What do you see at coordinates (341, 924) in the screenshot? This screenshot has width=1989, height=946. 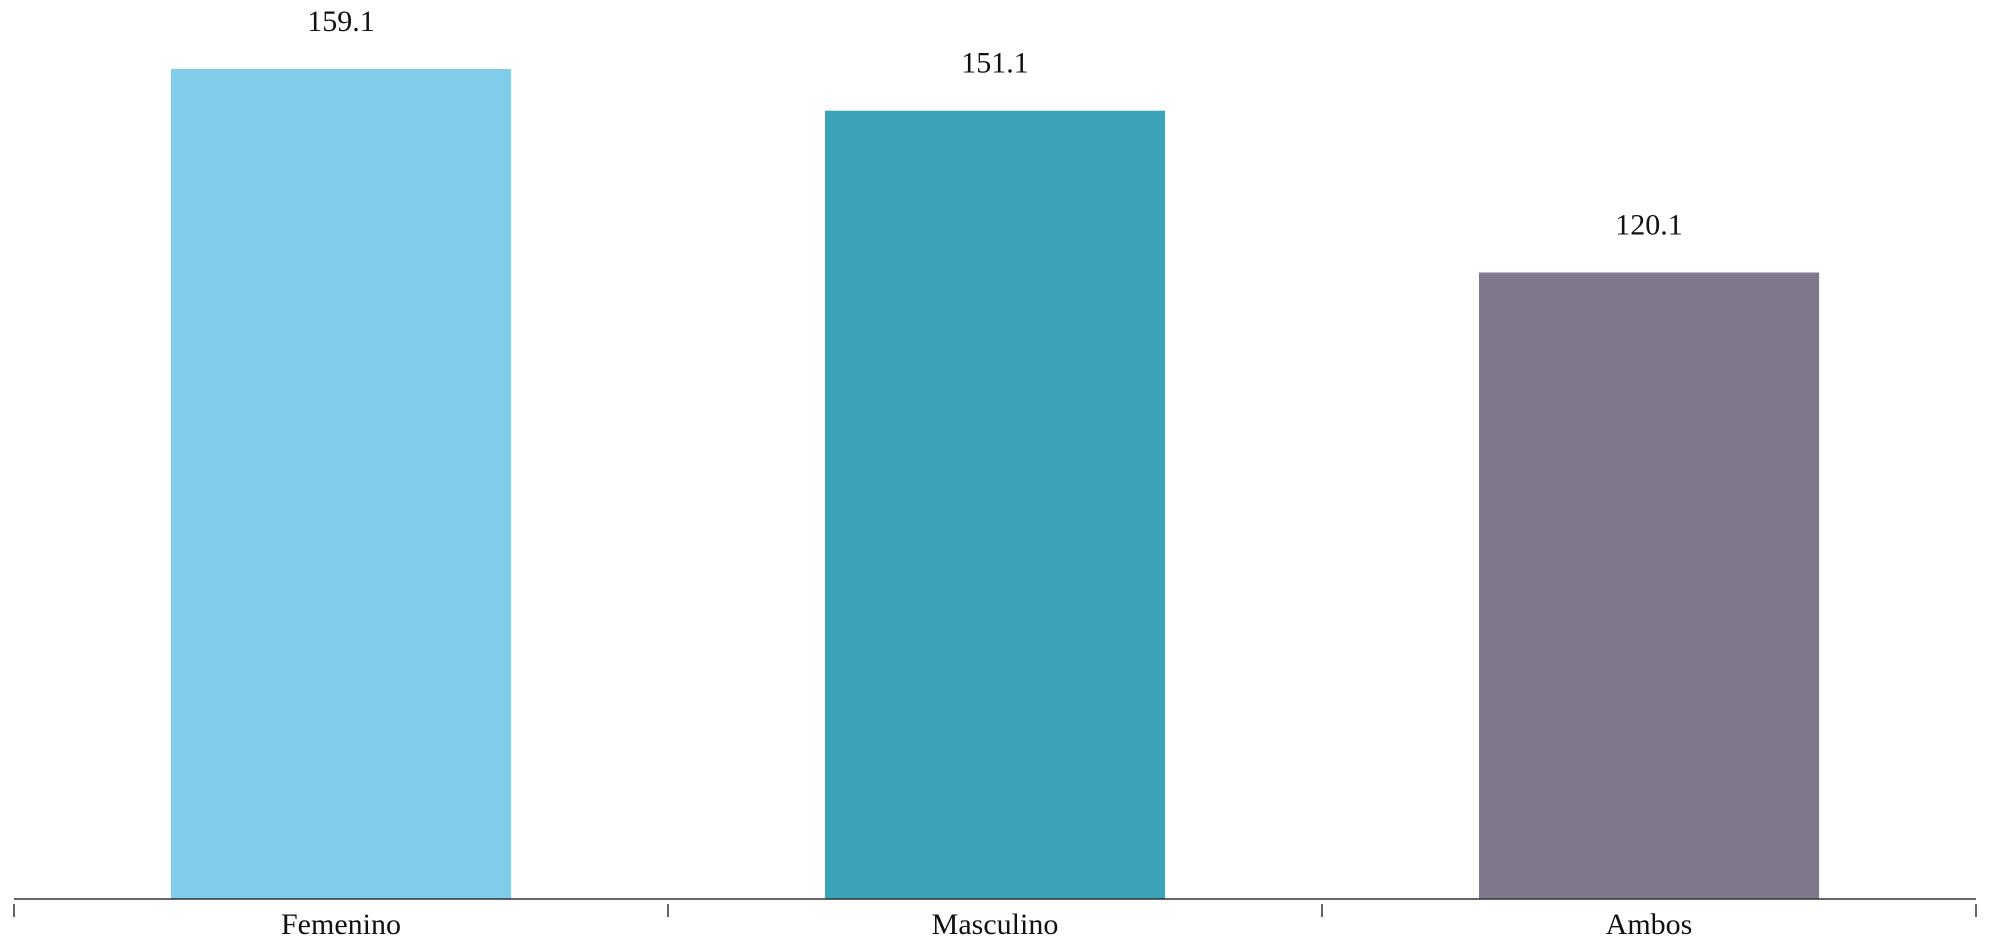 I see `tick-label-femenino: Femenino` at bounding box center [341, 924].